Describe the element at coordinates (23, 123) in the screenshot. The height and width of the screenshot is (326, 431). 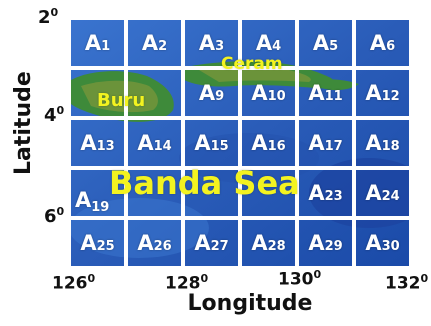
I see `y-axis-label: Latitude` at that location.